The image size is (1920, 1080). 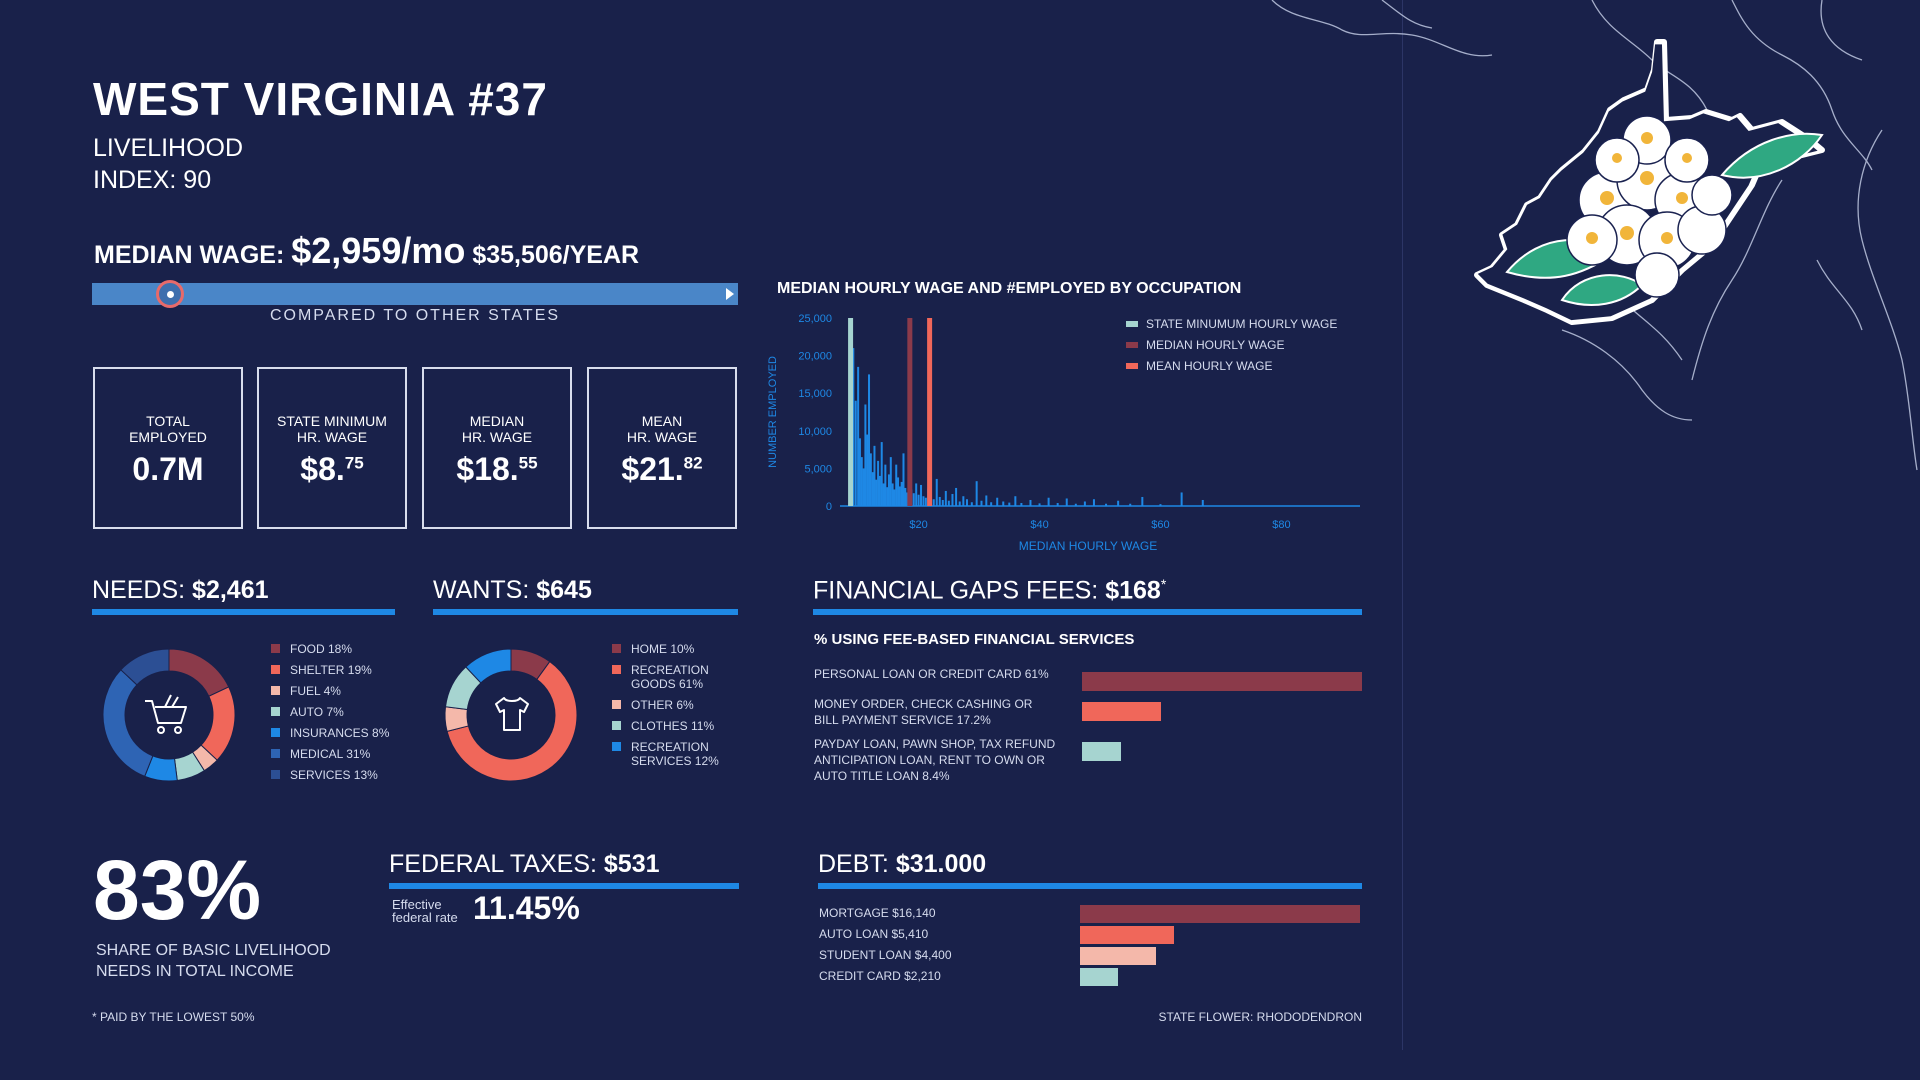 What do you see at coordinates (320, 99) in the screenshot?
I see `page-title: WEST VIRGINIA #37` at bounding box center [320, 99].